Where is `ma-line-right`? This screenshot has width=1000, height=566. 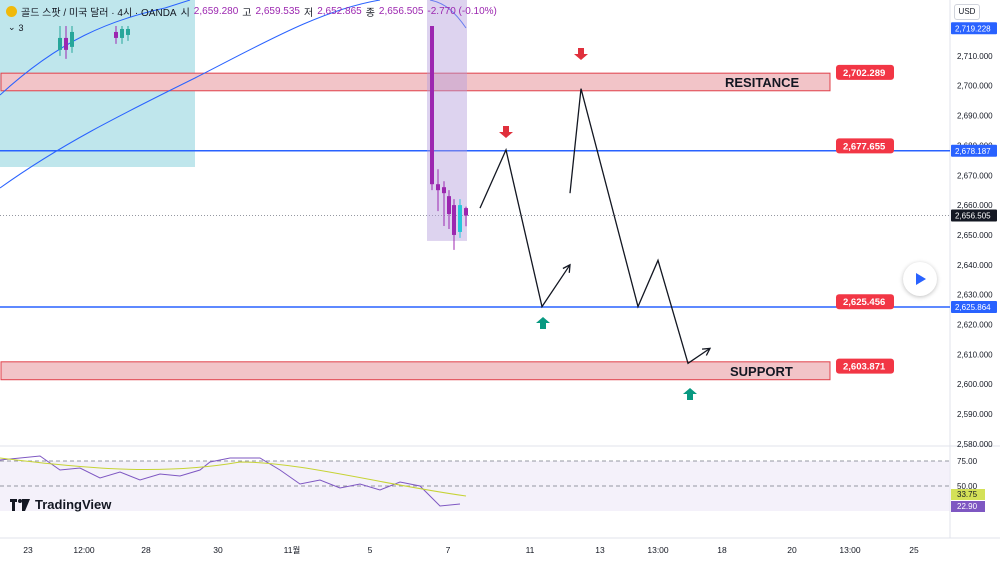
ma-line-right is located at coordinates (448, 14).